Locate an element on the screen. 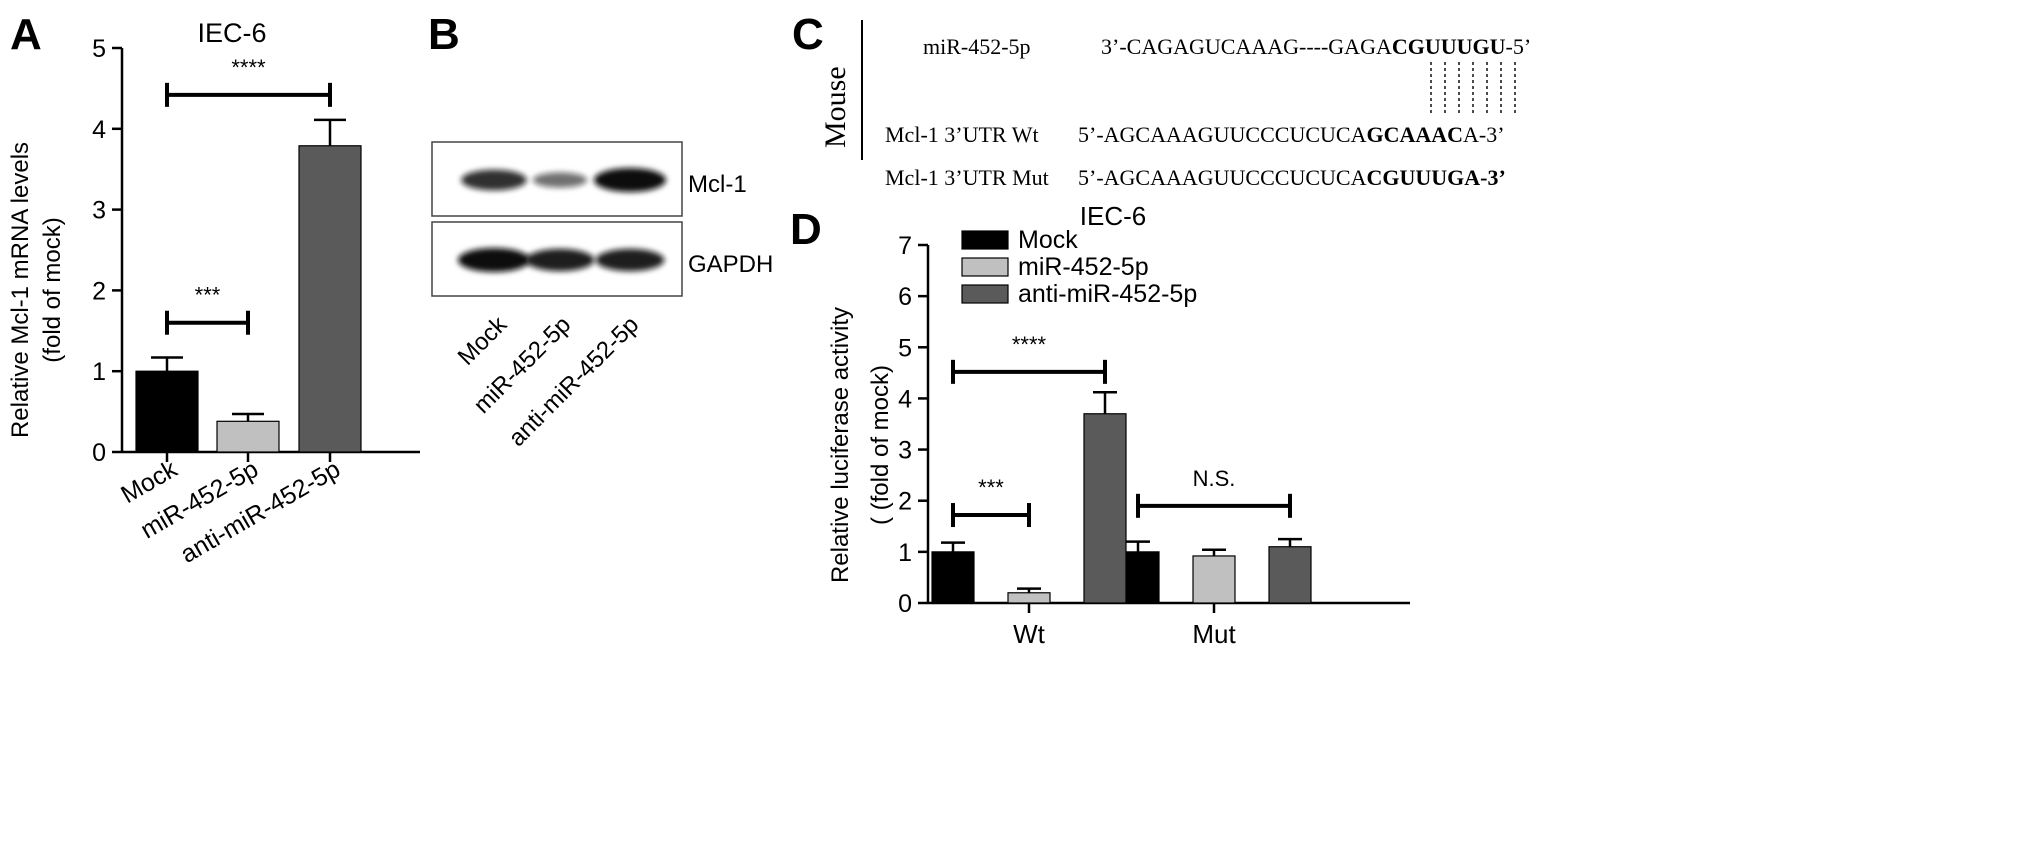  row-label: miR-452-5p is located at coordinates (977, 46).